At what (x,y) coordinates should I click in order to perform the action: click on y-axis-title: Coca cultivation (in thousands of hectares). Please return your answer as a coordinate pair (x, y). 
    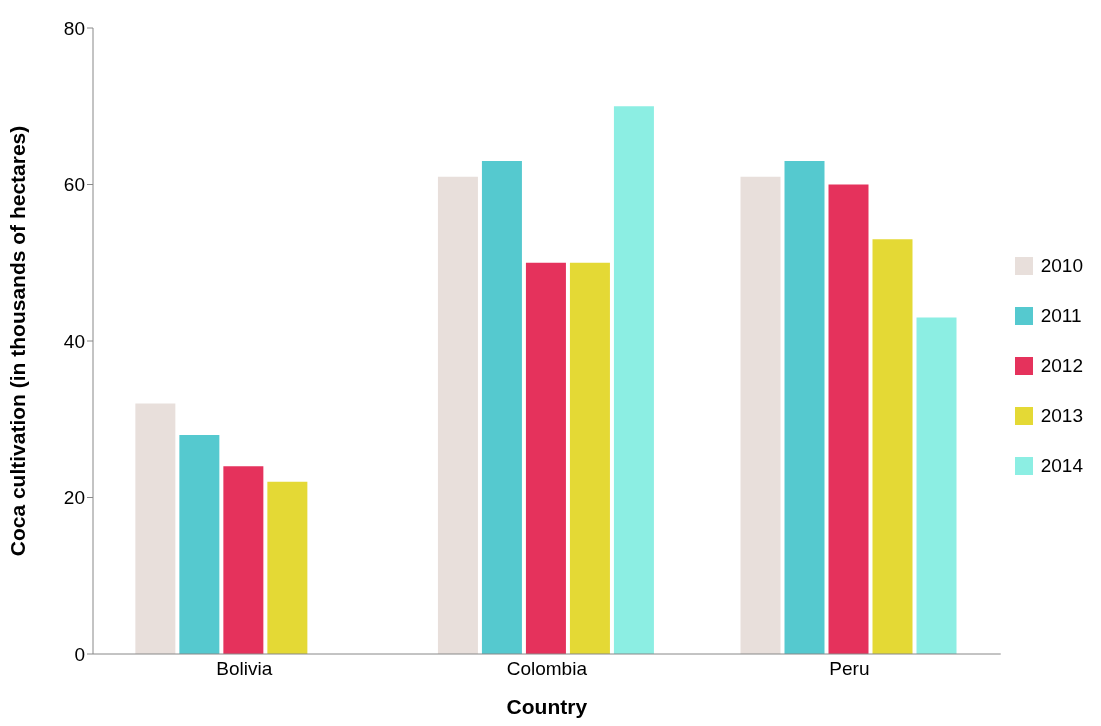
    Looking at the image, I should click on (18, 341).